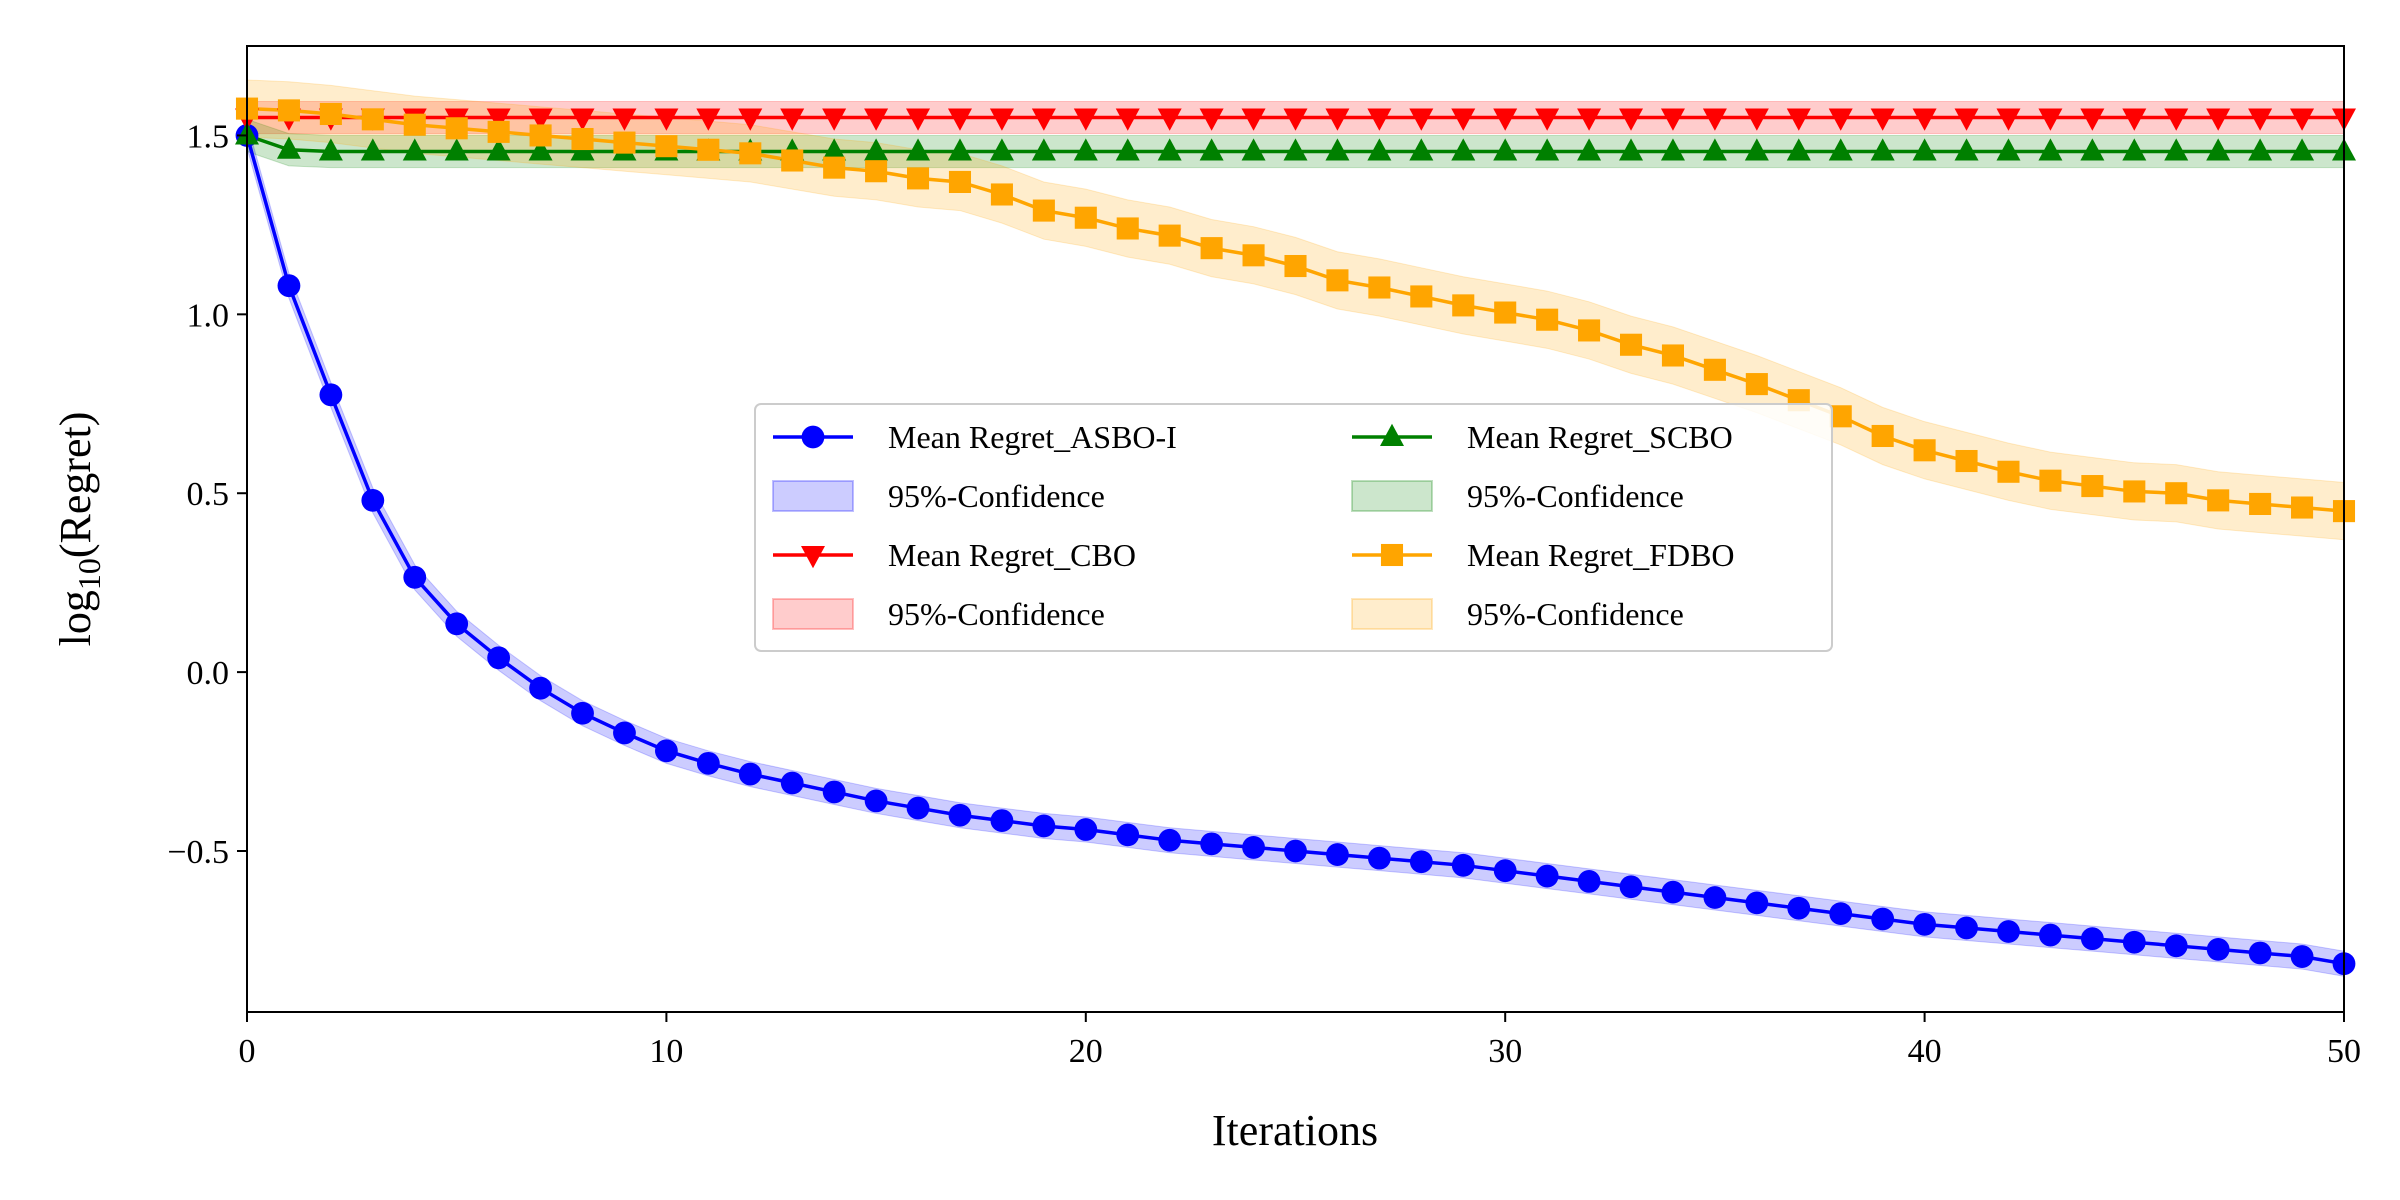 The width and height of the screenshot is (2400, 1200). What do you see at coordinates (1575, 496) in the screenshot?
I see `mean-regret-scbo-legend-band-label: 95%-Confidence` at bounding box center [1575, 496].